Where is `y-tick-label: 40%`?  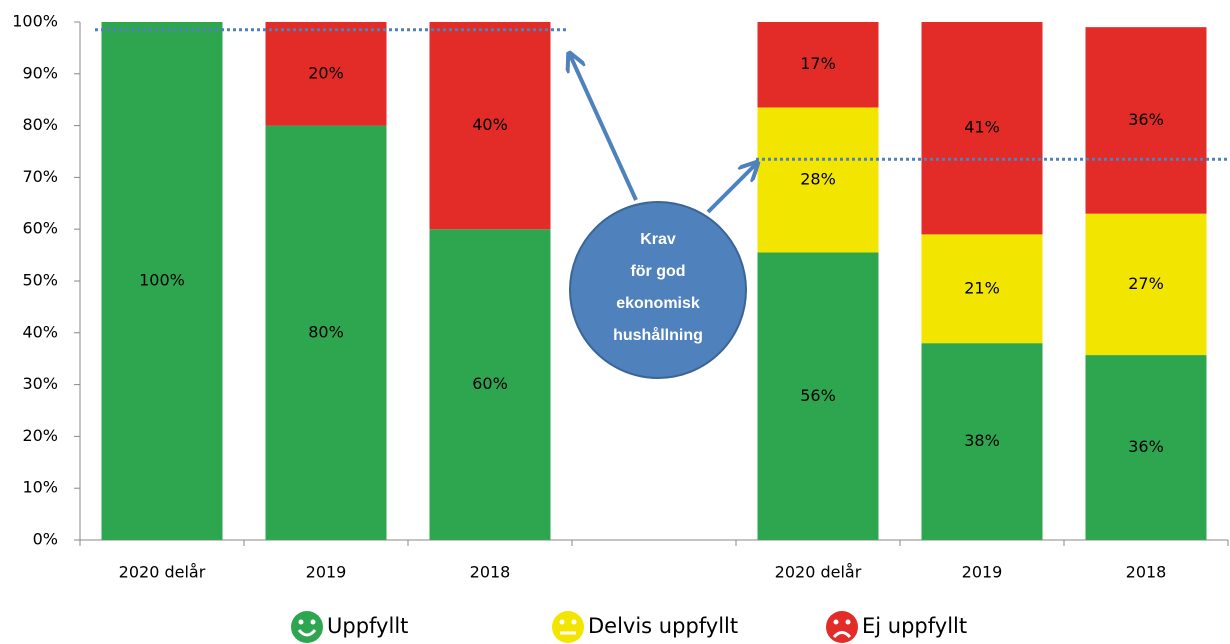 y-tick-label: 40% is located at coordinates (40, 331).